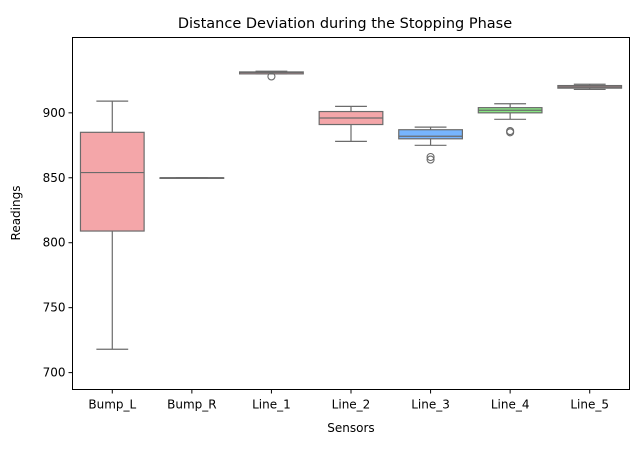 The image size is (638, 450). I want to click on x-tick-label: Line_1, so click(271, 405).